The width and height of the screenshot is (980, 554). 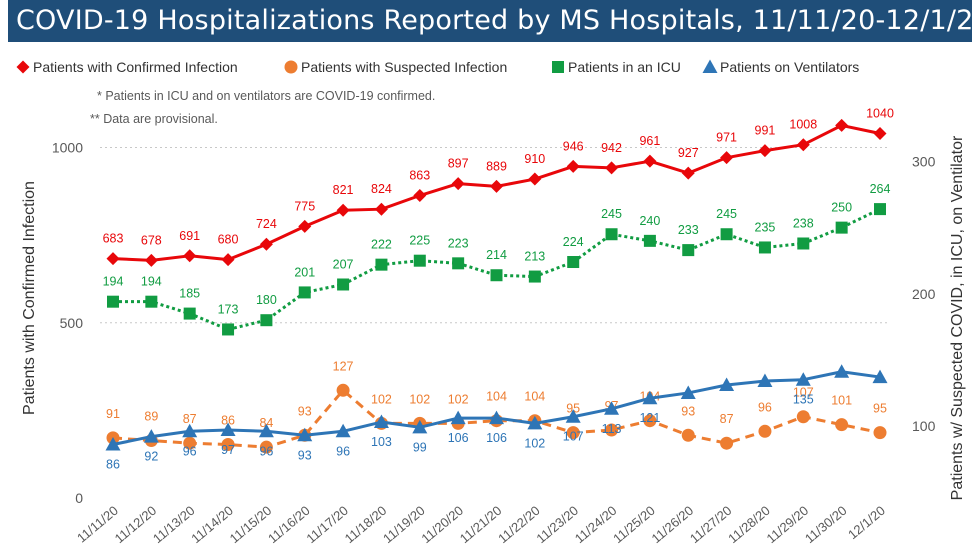 What do you see at coordinates (534, 159) in the screenshot?
I see `data-label-patients-with-confirmed-infection: 910` at bounding box center [534, 159].